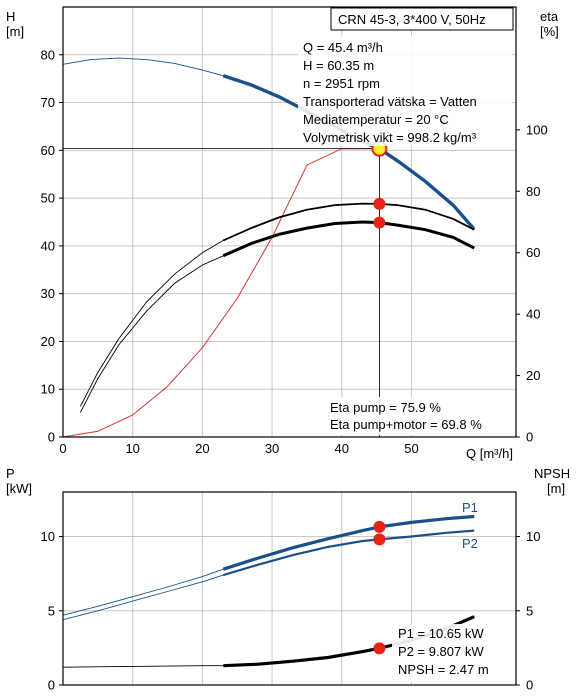 The width and height of the screenshot is (585, 696). What do you see at coordinates (48, 293) in the screenshot?
I see `y-left-tick-30: 30` at bounding box center [48, 293].